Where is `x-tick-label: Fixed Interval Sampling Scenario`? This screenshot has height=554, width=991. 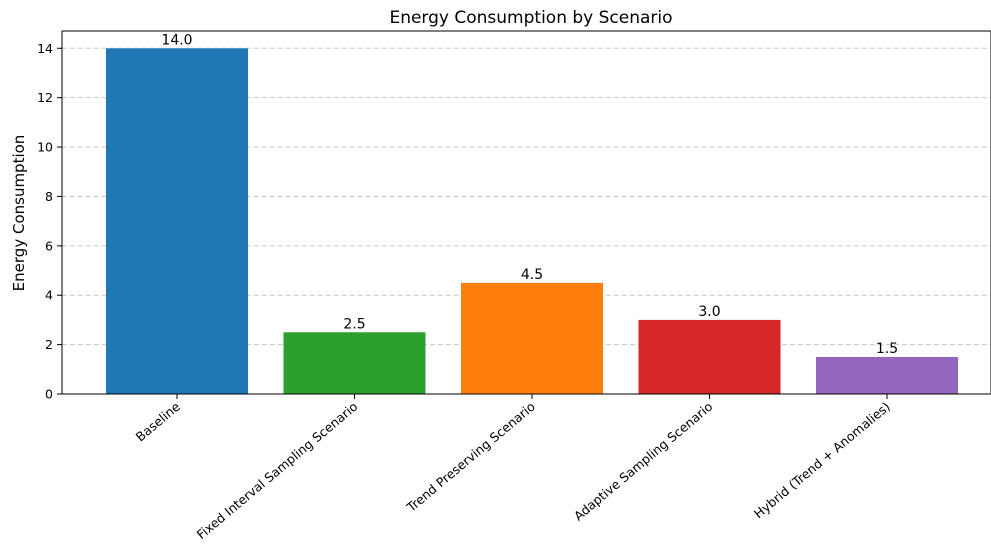 x-tick-label: Fixed Interval Sampling Scenario is located at coordinates (277, 470).